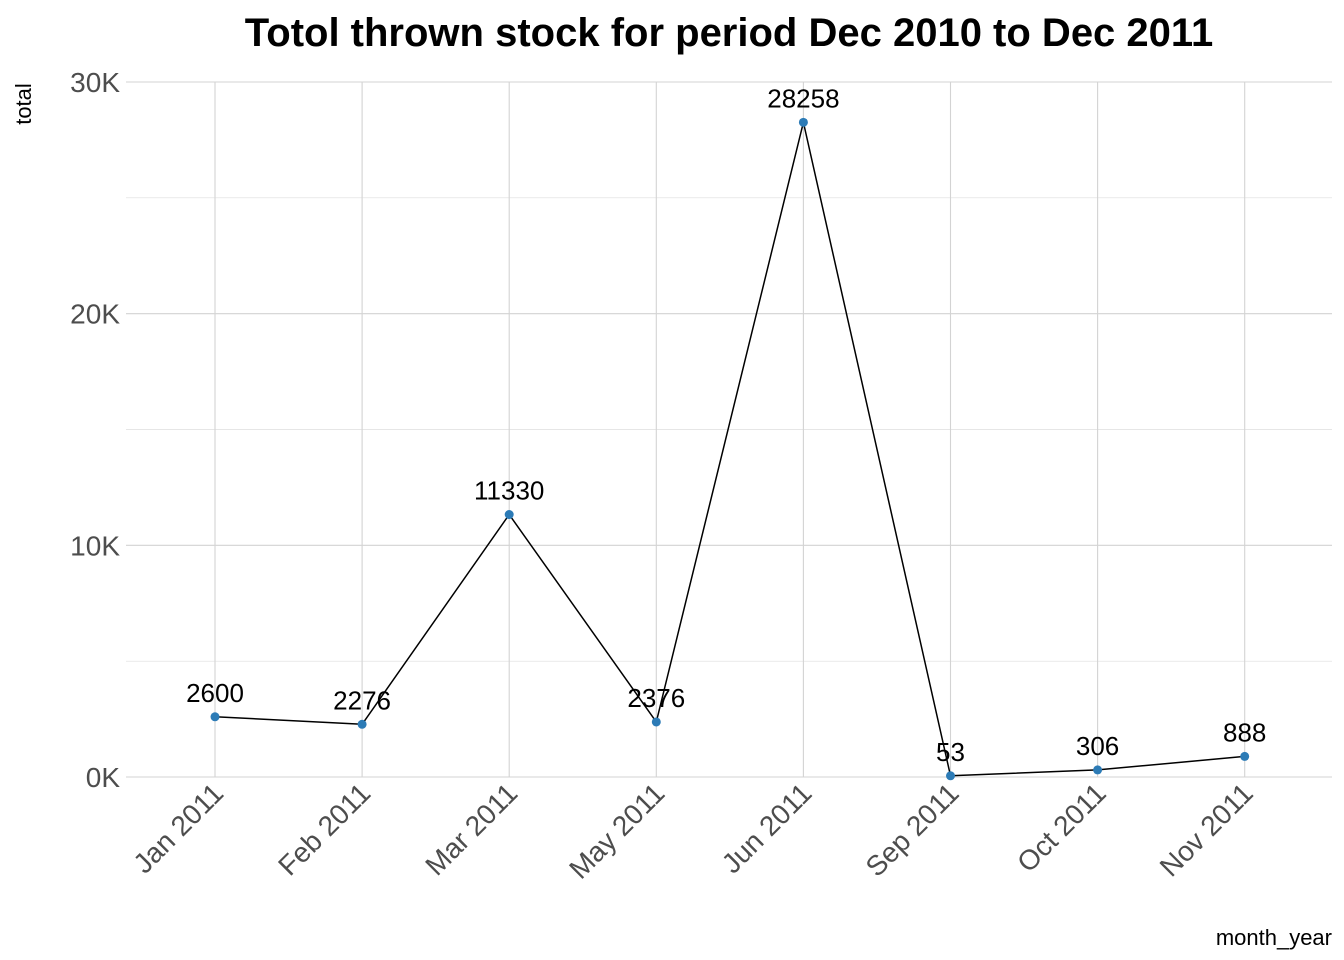  I want to click on x-tick-label: Jun 2011, so click(767, 828).